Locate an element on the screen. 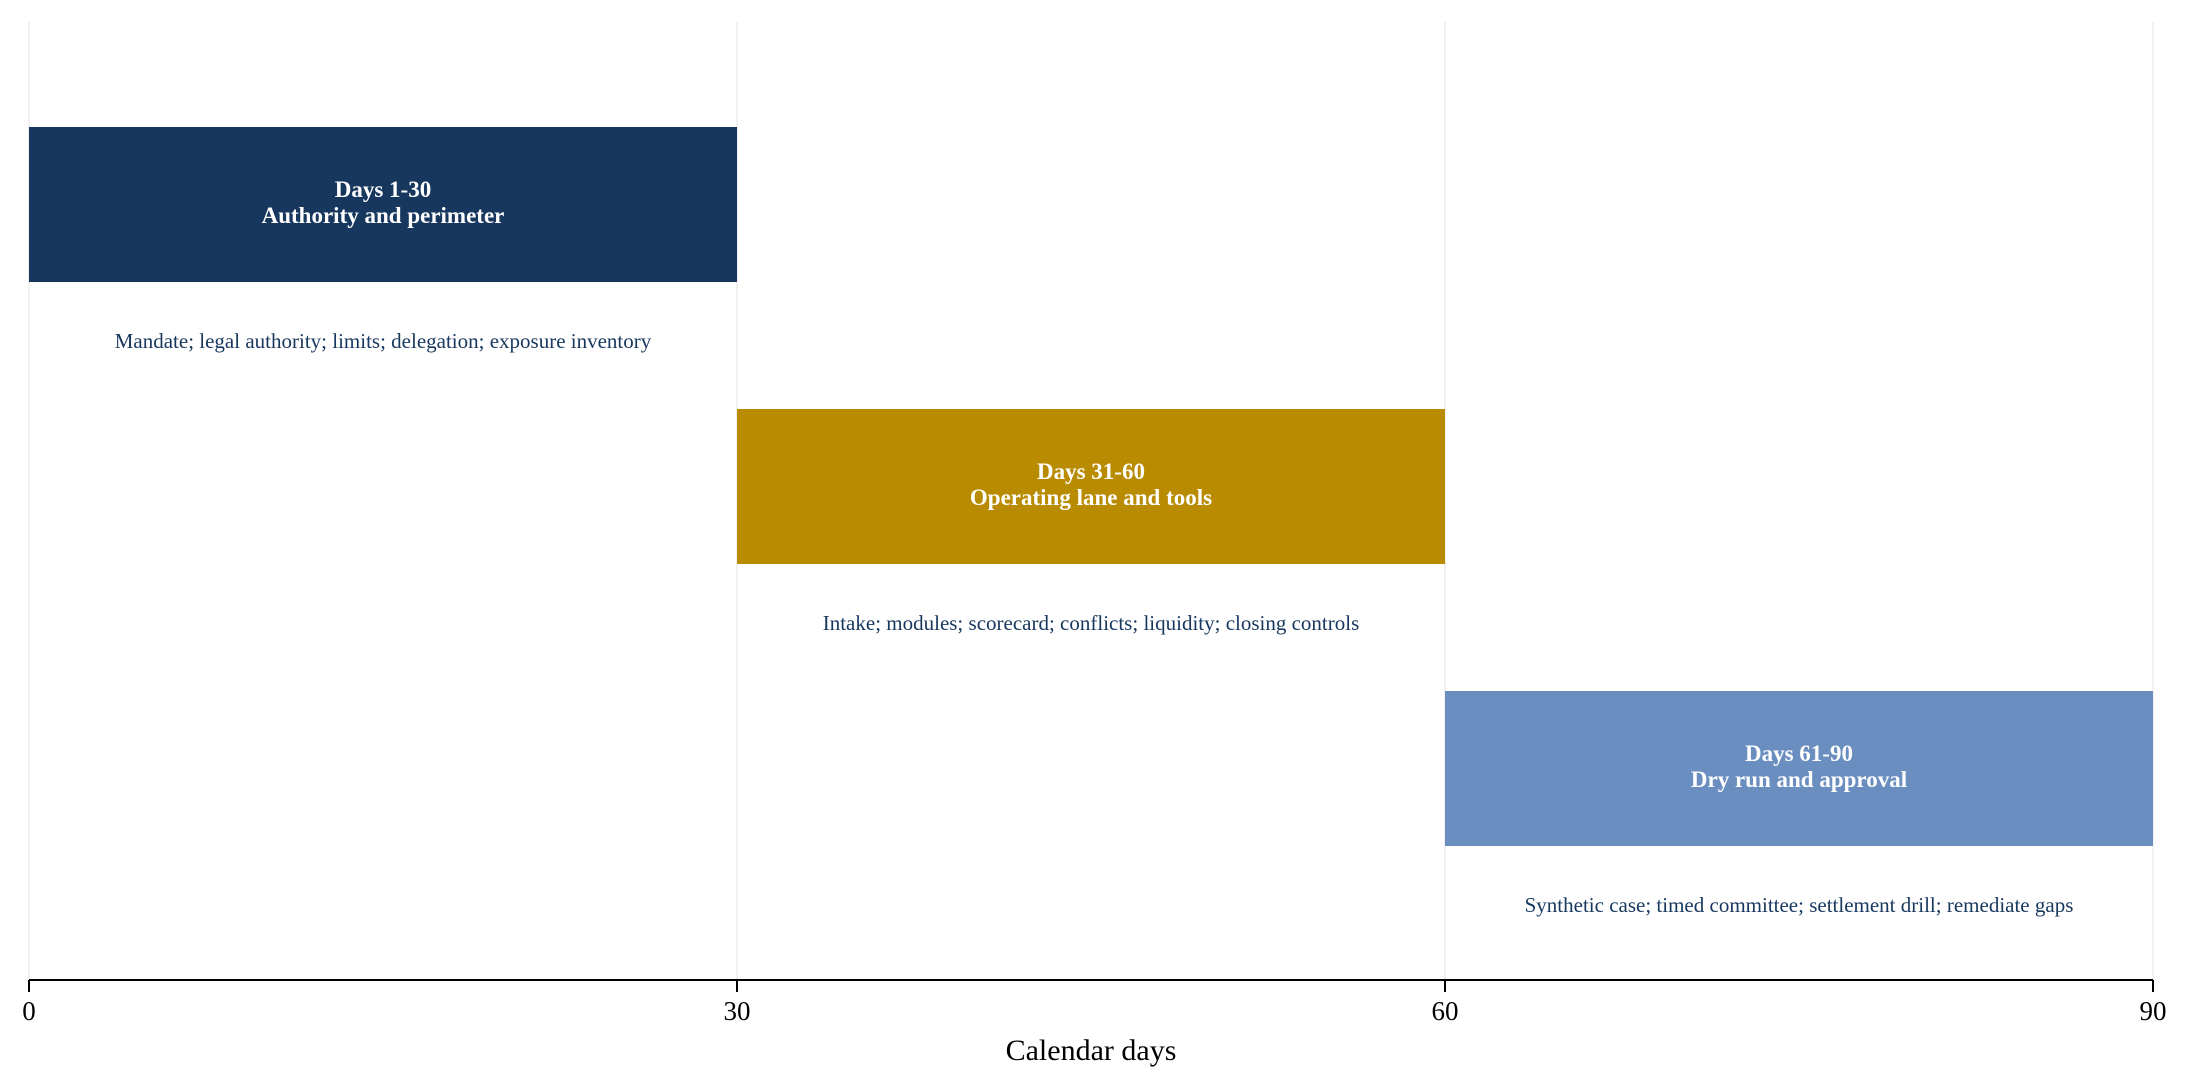 The height and width of the screenshot is (1089, 2187). x-tick-label: 0 is located at coordinates (29, 1011).